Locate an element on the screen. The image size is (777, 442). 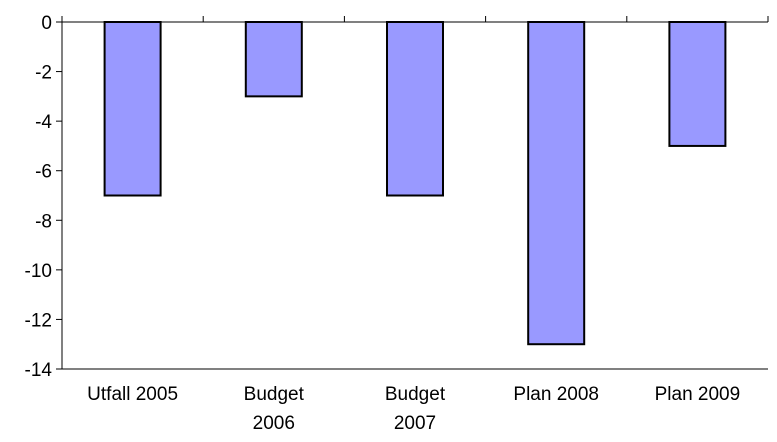
x-category-label: Budget 2007 is located at coordinates (415, 409).